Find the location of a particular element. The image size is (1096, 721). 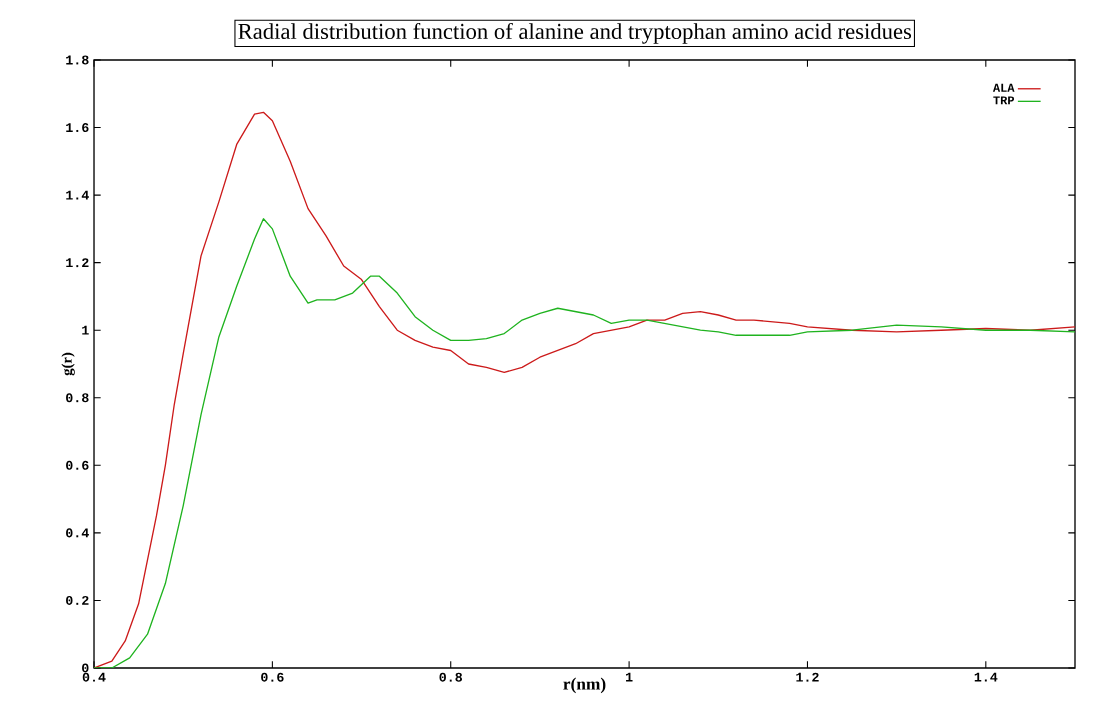

y-tick-label: 1.2 is located at coordinates (77, 263).